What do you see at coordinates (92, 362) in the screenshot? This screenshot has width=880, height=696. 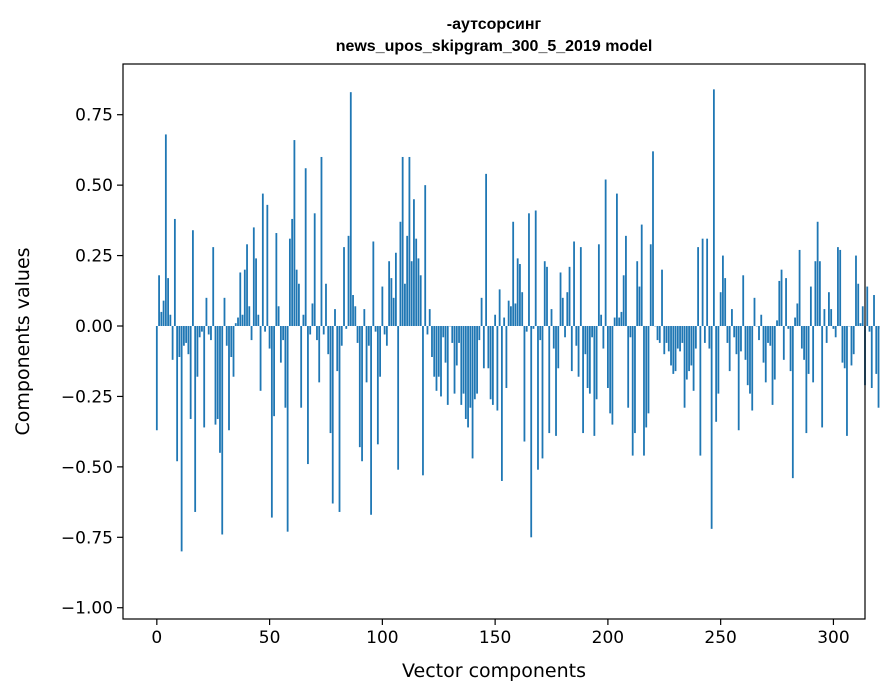 I see `y-axis-ticks: 0.75 0.50 0.25 0.00 −0.25 −0.50 −0.75 −1.00` at bounding box center [92, 362].